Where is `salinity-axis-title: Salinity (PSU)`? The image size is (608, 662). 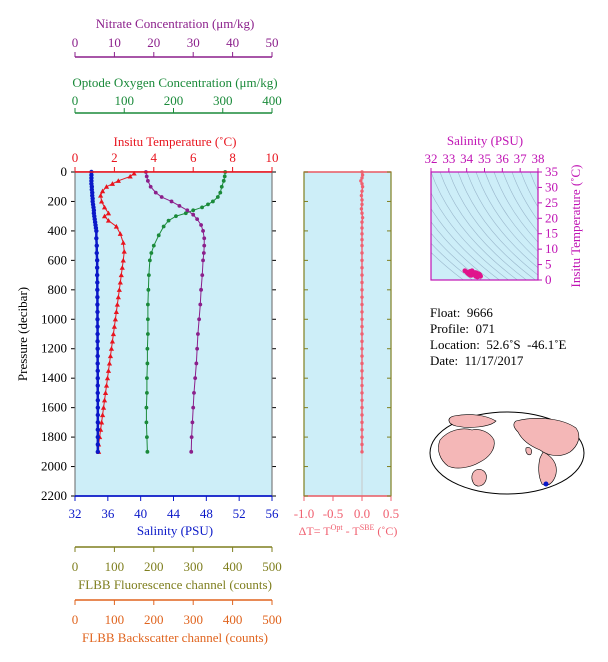 salinity-axis-title: Salinity (PSU) is located at coordinates (175, 530).